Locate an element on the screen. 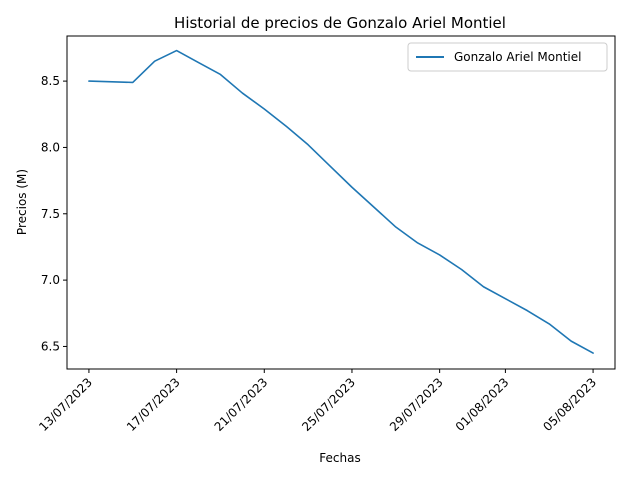 The height and width of the screenshot is (480, 640). legend: Gonzalo Ariel Montiel is located at coordinates (507, 57).